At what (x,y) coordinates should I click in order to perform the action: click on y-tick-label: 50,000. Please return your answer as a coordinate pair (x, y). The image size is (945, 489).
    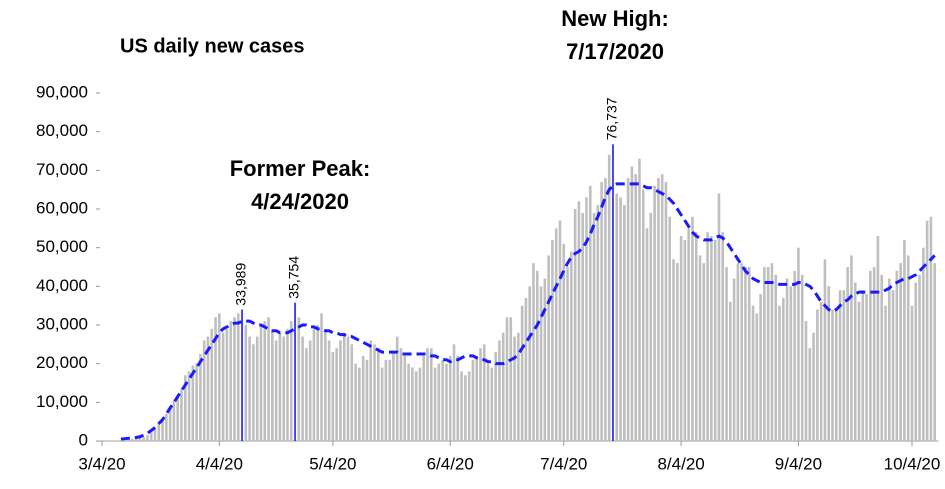
    Looking at the image, I should click on (62, 246).